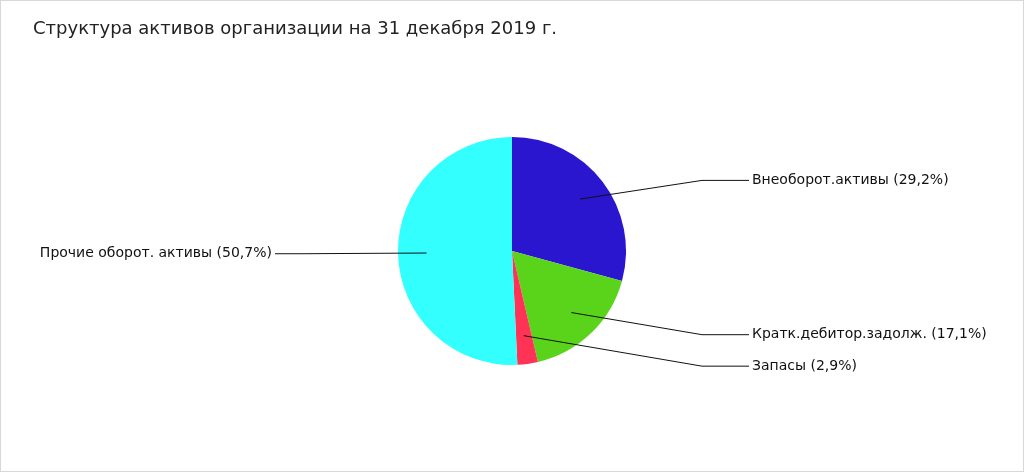  What do you see at coordinates (295, 27) in the screenshot?
I see `chart-title: Структура активов организации на 31 декабря 2019 г.` at bounding box center [295, 27].